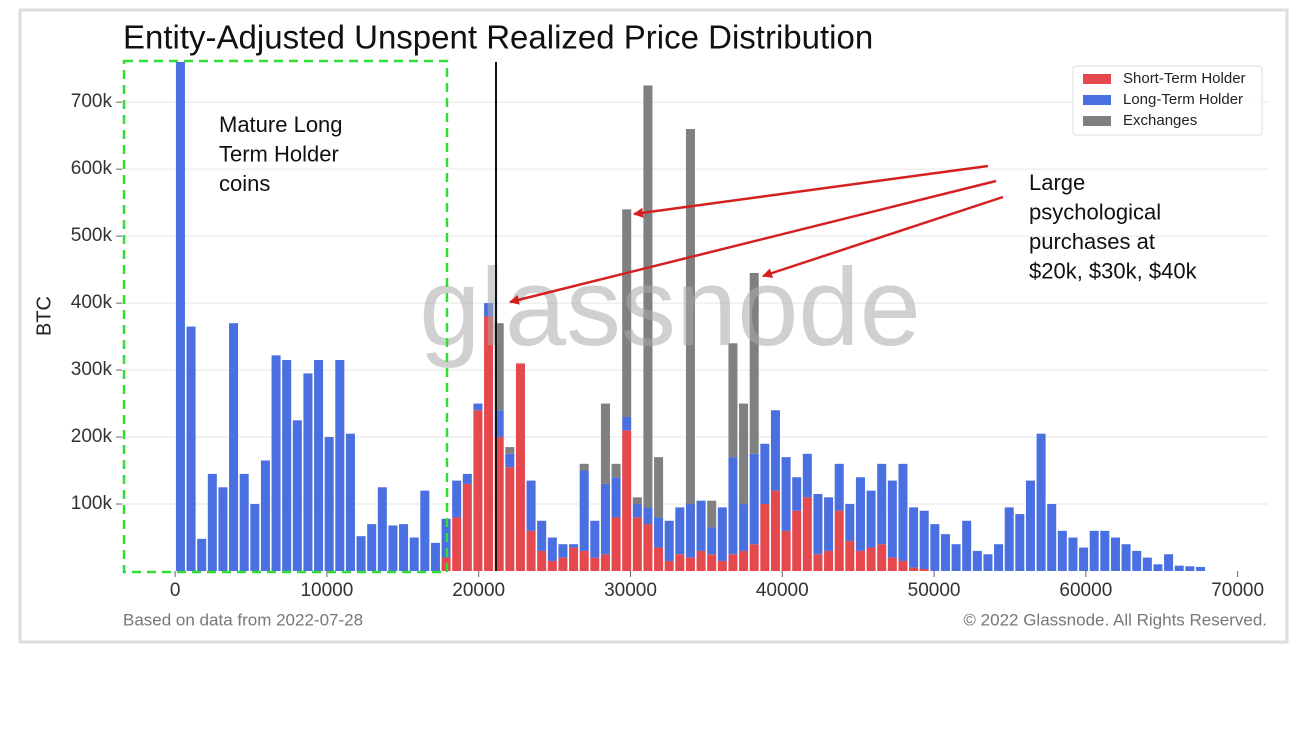 The width and height of the screenshot is (1296, 731). I want to click on annotation-text: Mature Long, so click(281, 124).